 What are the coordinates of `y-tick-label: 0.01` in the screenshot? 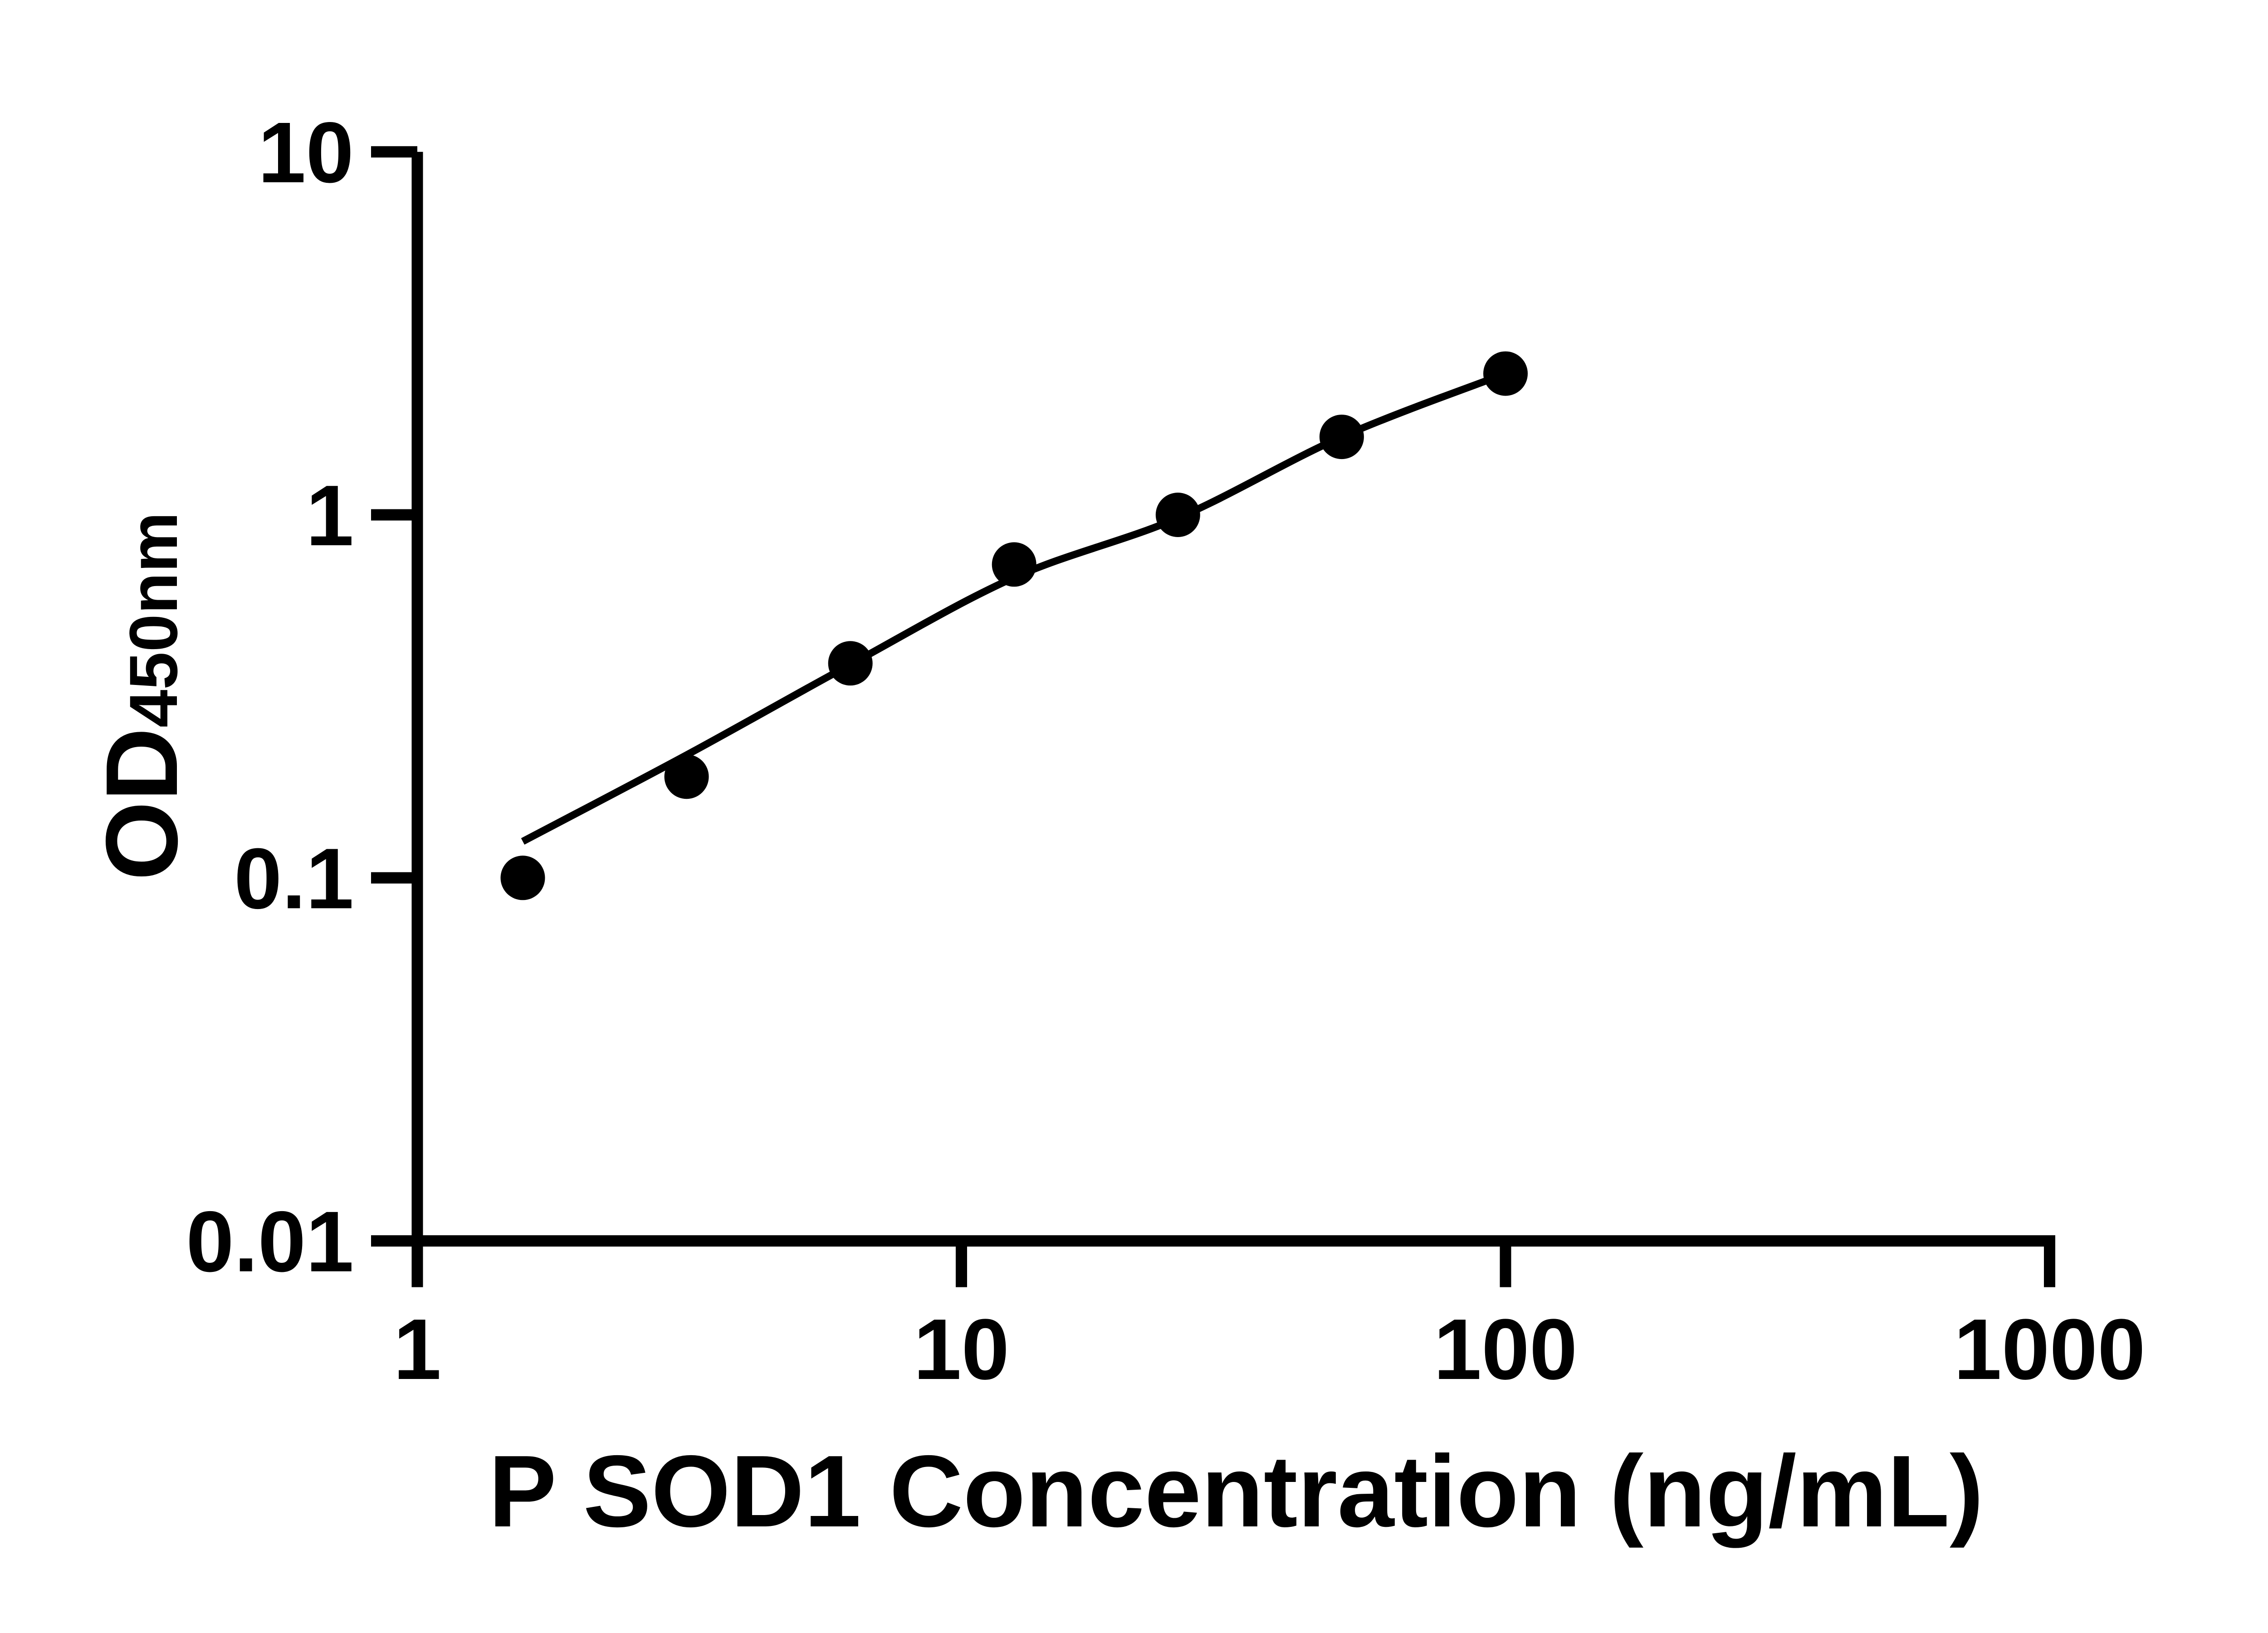 It's located at (270, 1242).